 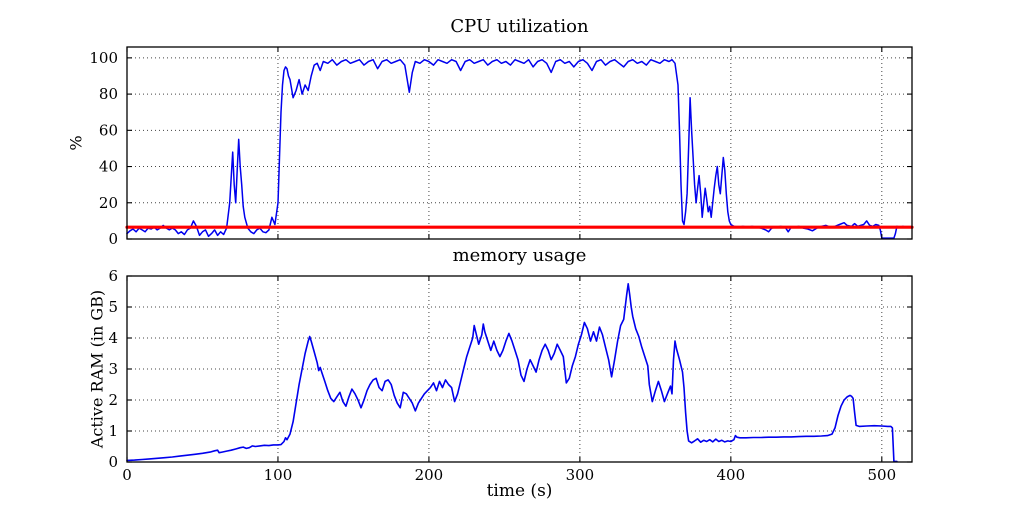 I want to click on y-tick-label: 1, so click(x=113, y=431).